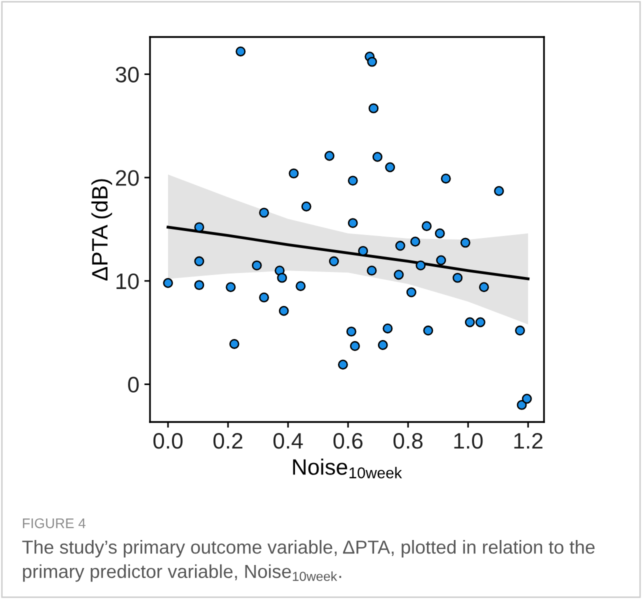  What do you see at coordinates (127, 74) in the screenshot?
I see `y-tick-label: 30` at bounding box center [127, 74].